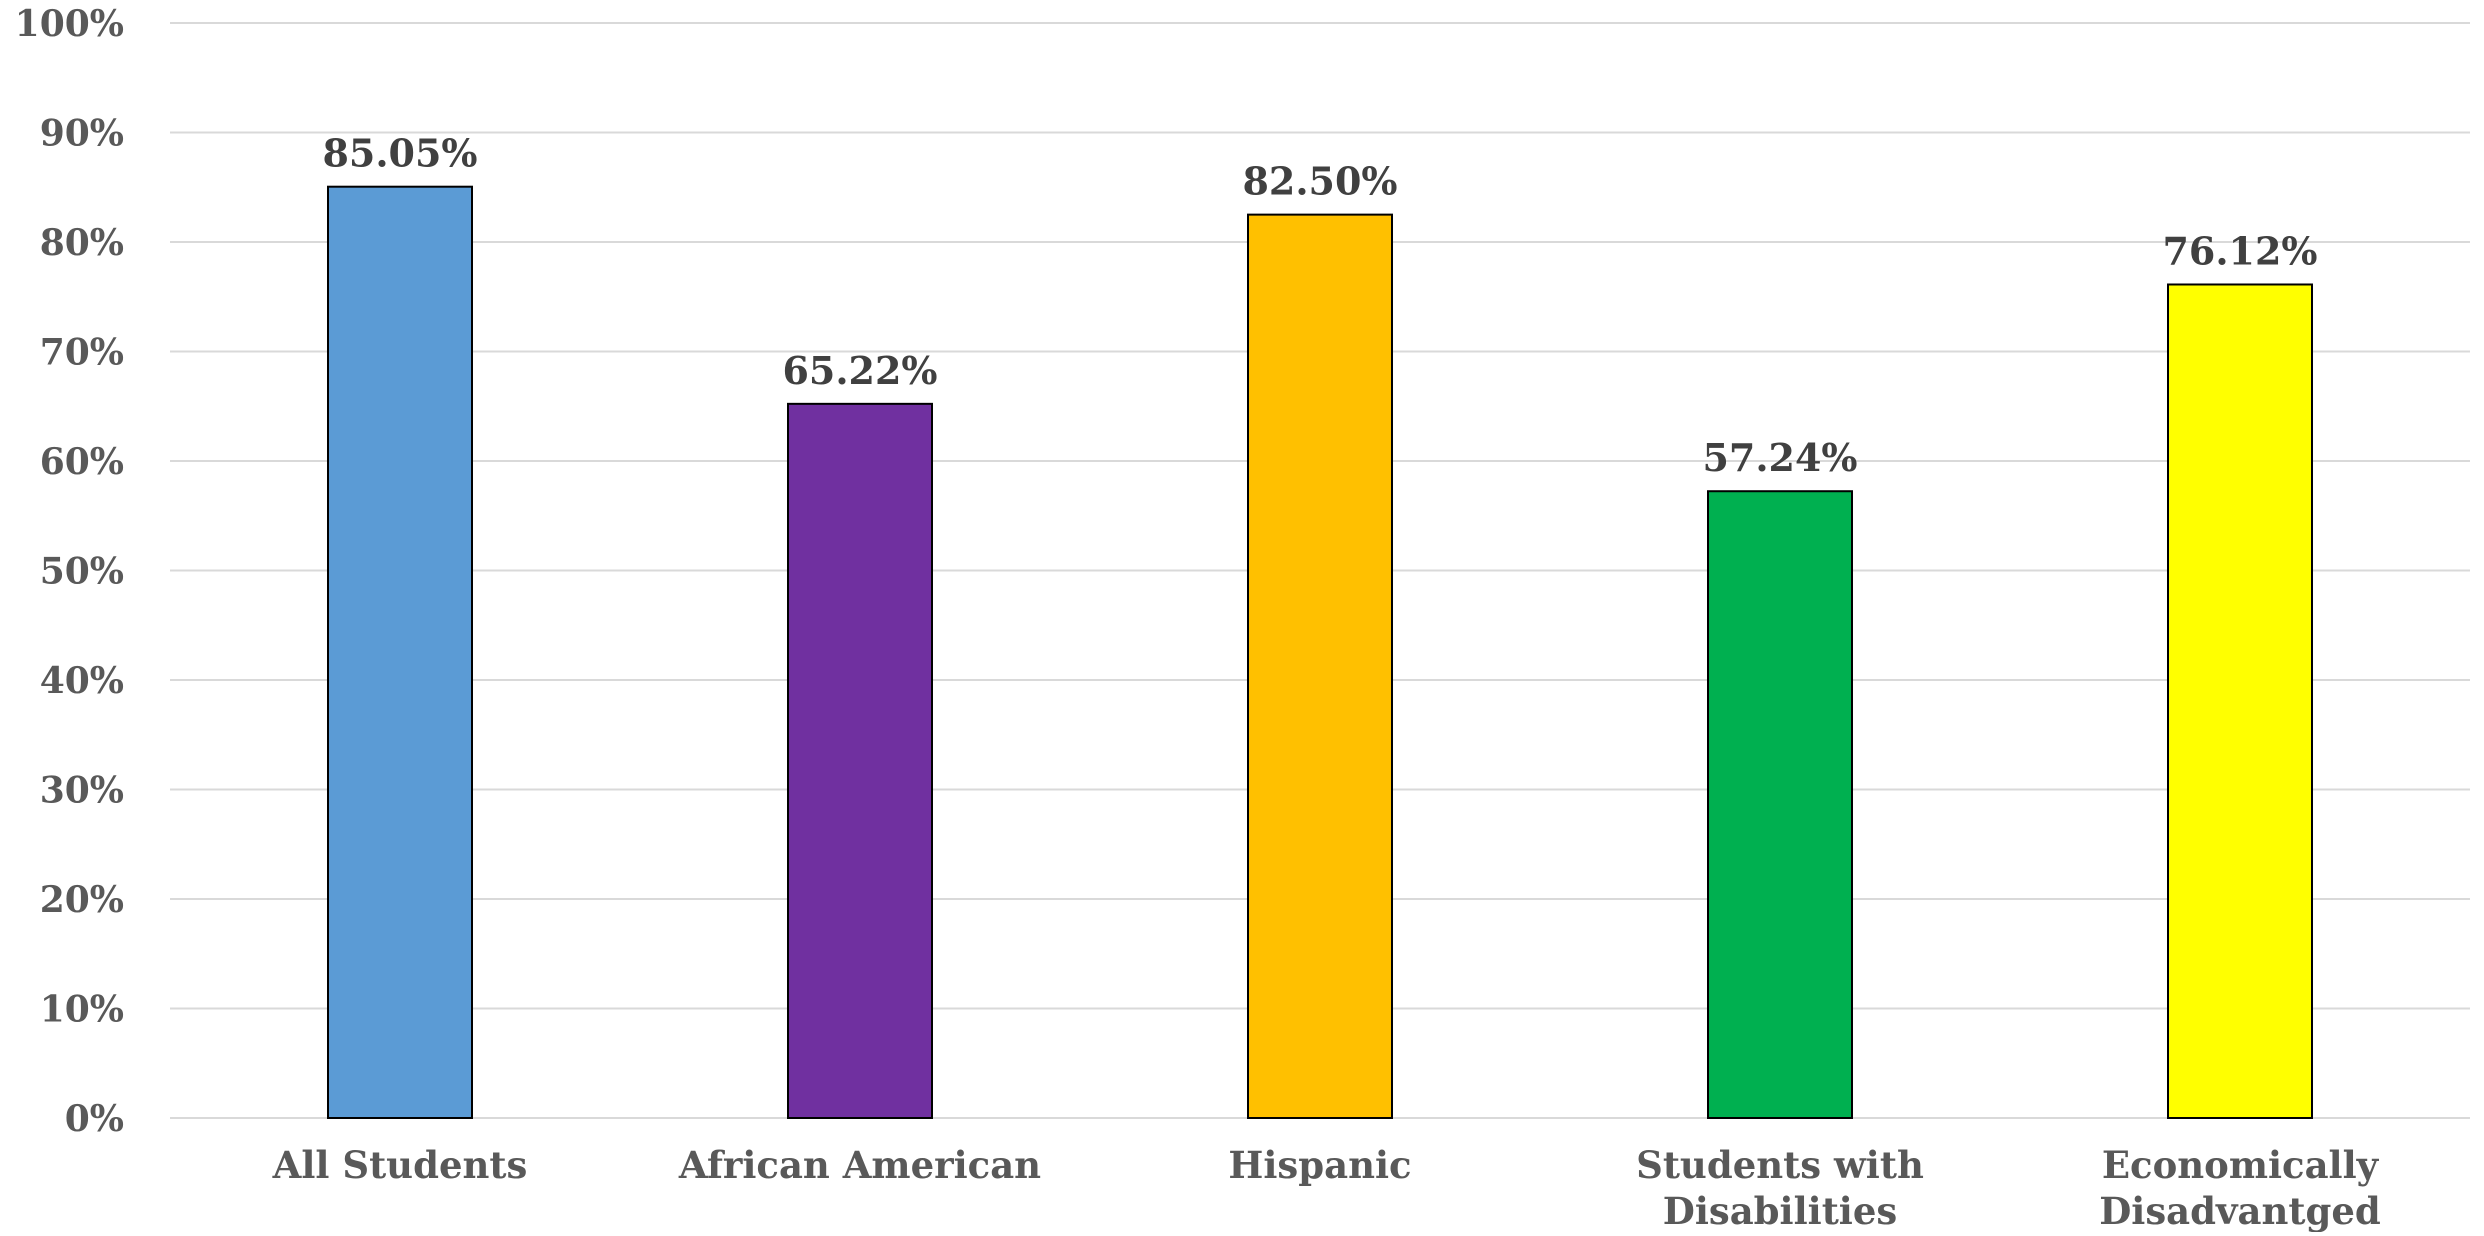 The height and width of the screenshot is (1236, 2484). I want to click on data-label: 82.50%, so click(1319, 181).